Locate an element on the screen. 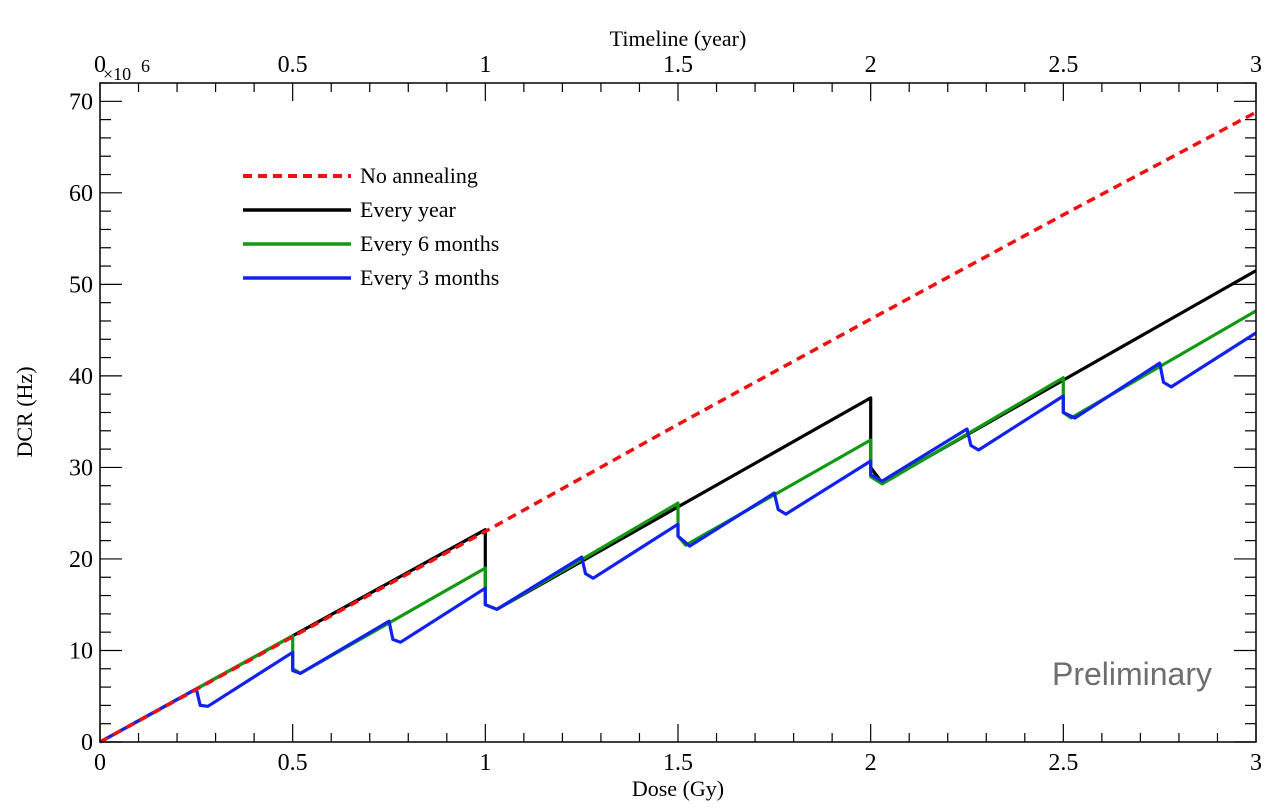 The height and width of the screenshot is (812, 1281). legend-entry: No annealing is located at coordinates (360, 175).